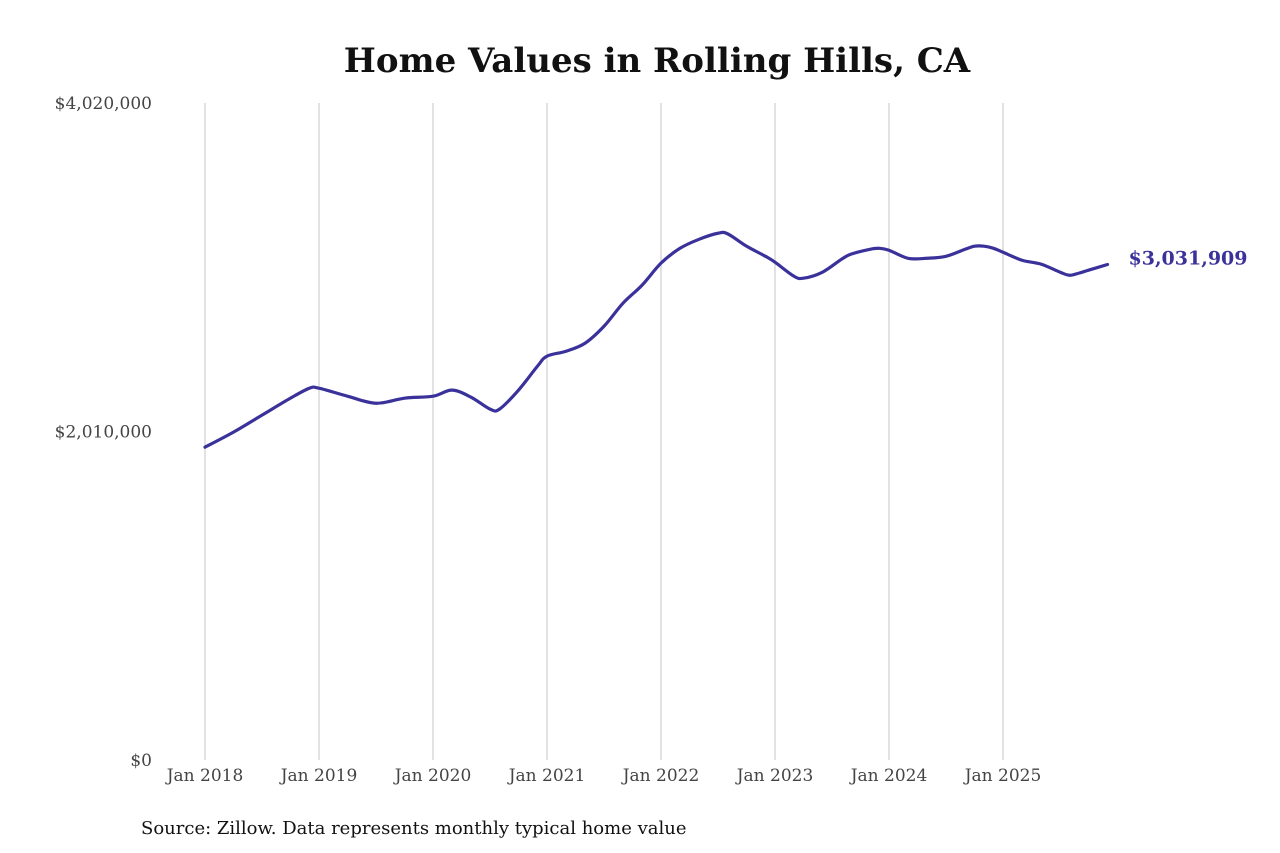  I want to click on x-tick-label: Jan 2022, so click(660, 776).